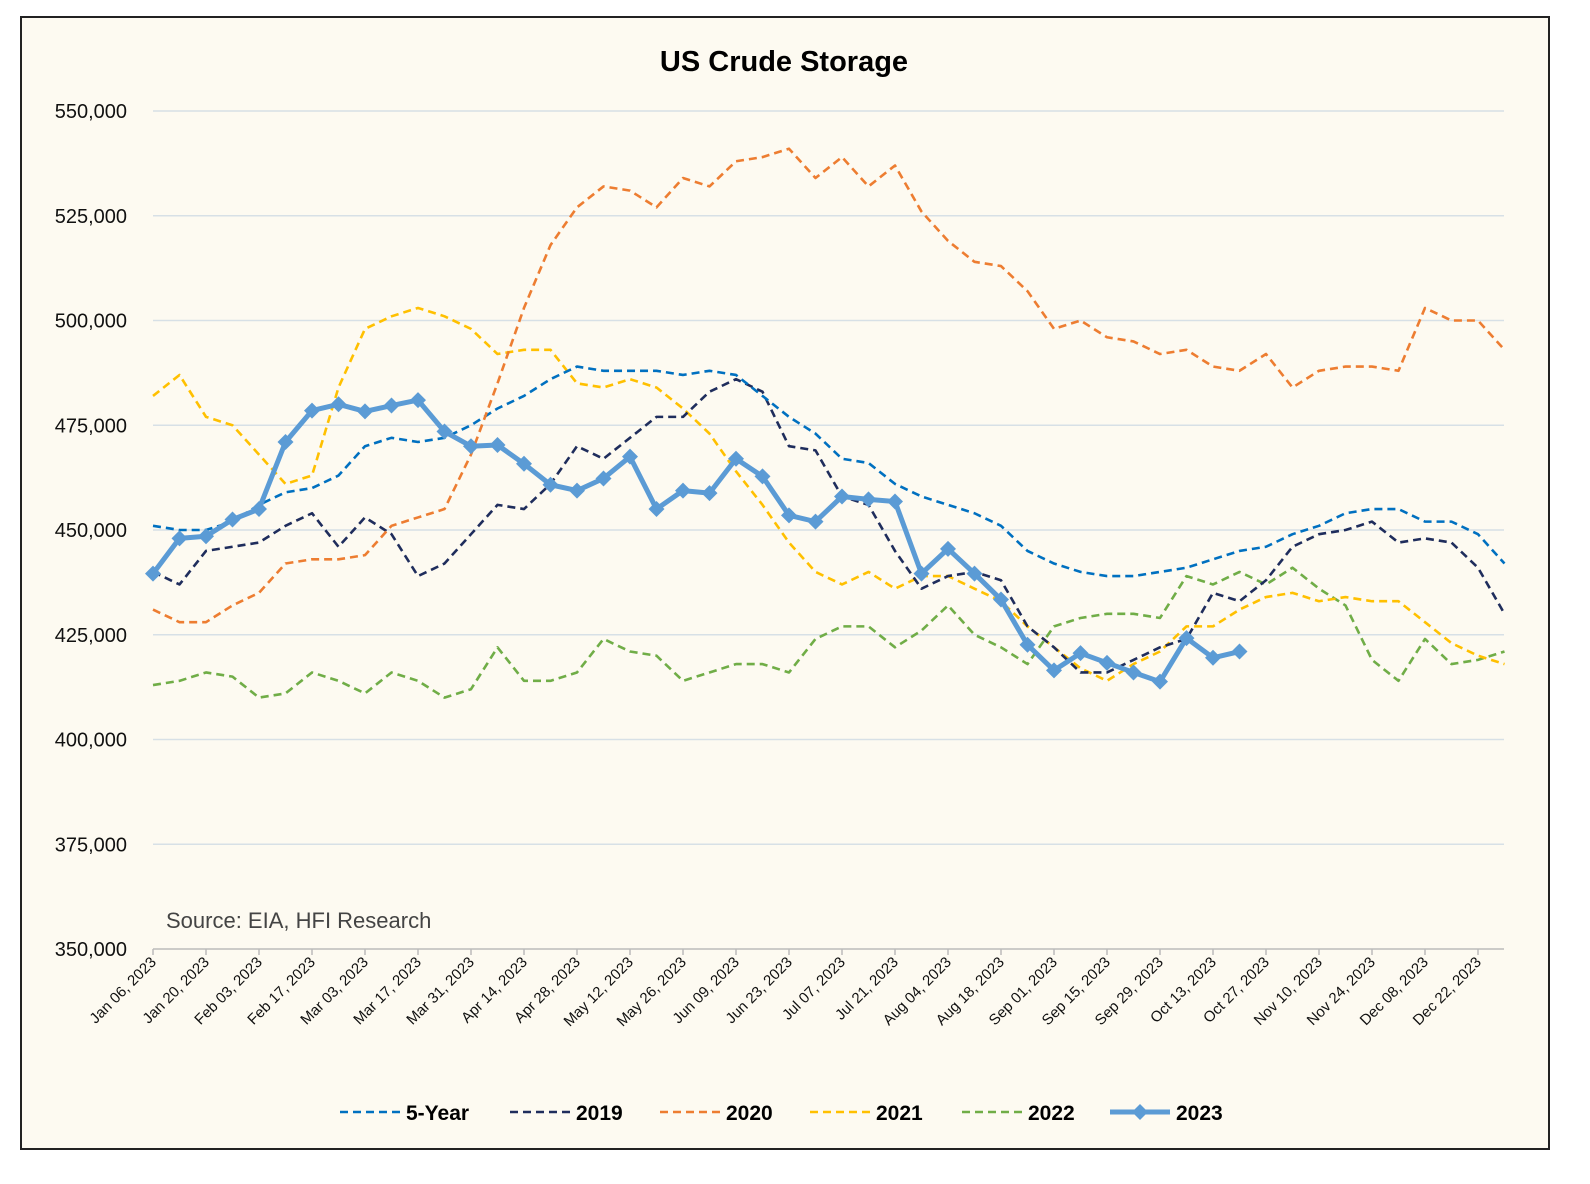 The image size is (1590, 1184). What do you see at coordinates (91, 217) in the screenshot?
I see `y-tick-label: 525,000` at bounding box center [91, 217].